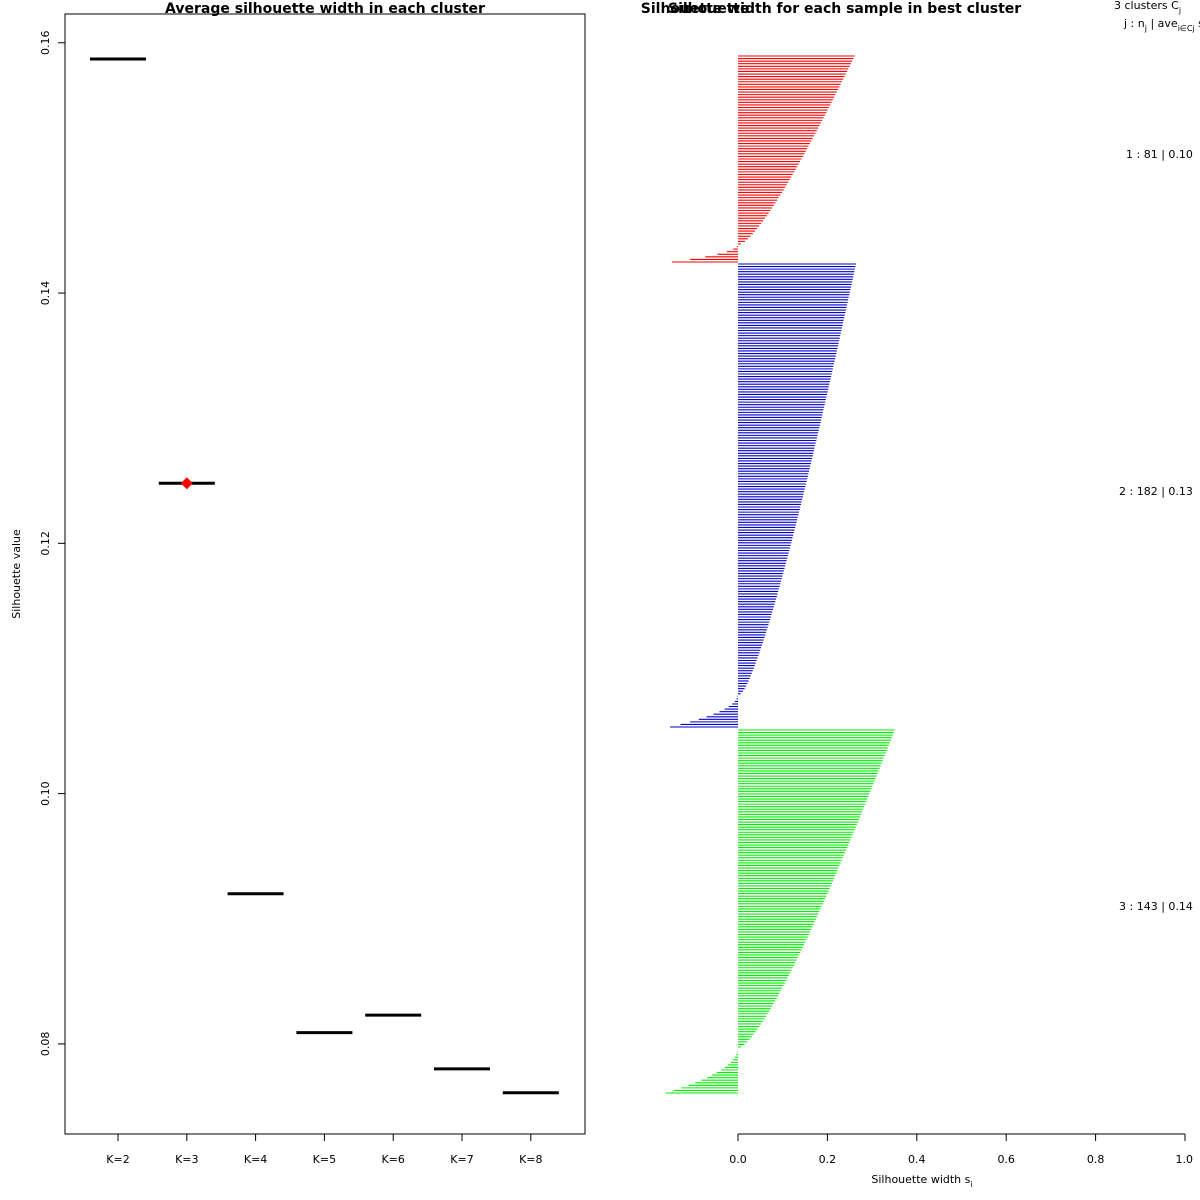 This screenshot has height=1200, width=1200. I want to click on header-line-2-text: j : n, so click(1134, 23).